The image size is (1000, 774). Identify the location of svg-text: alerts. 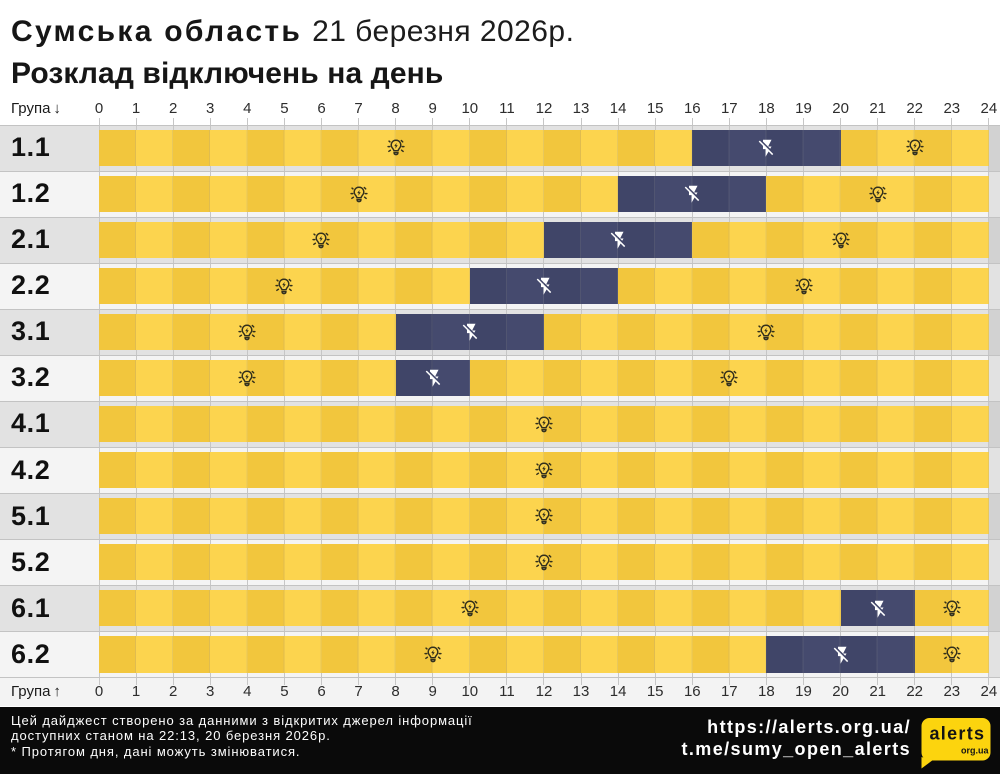
(958, 734).